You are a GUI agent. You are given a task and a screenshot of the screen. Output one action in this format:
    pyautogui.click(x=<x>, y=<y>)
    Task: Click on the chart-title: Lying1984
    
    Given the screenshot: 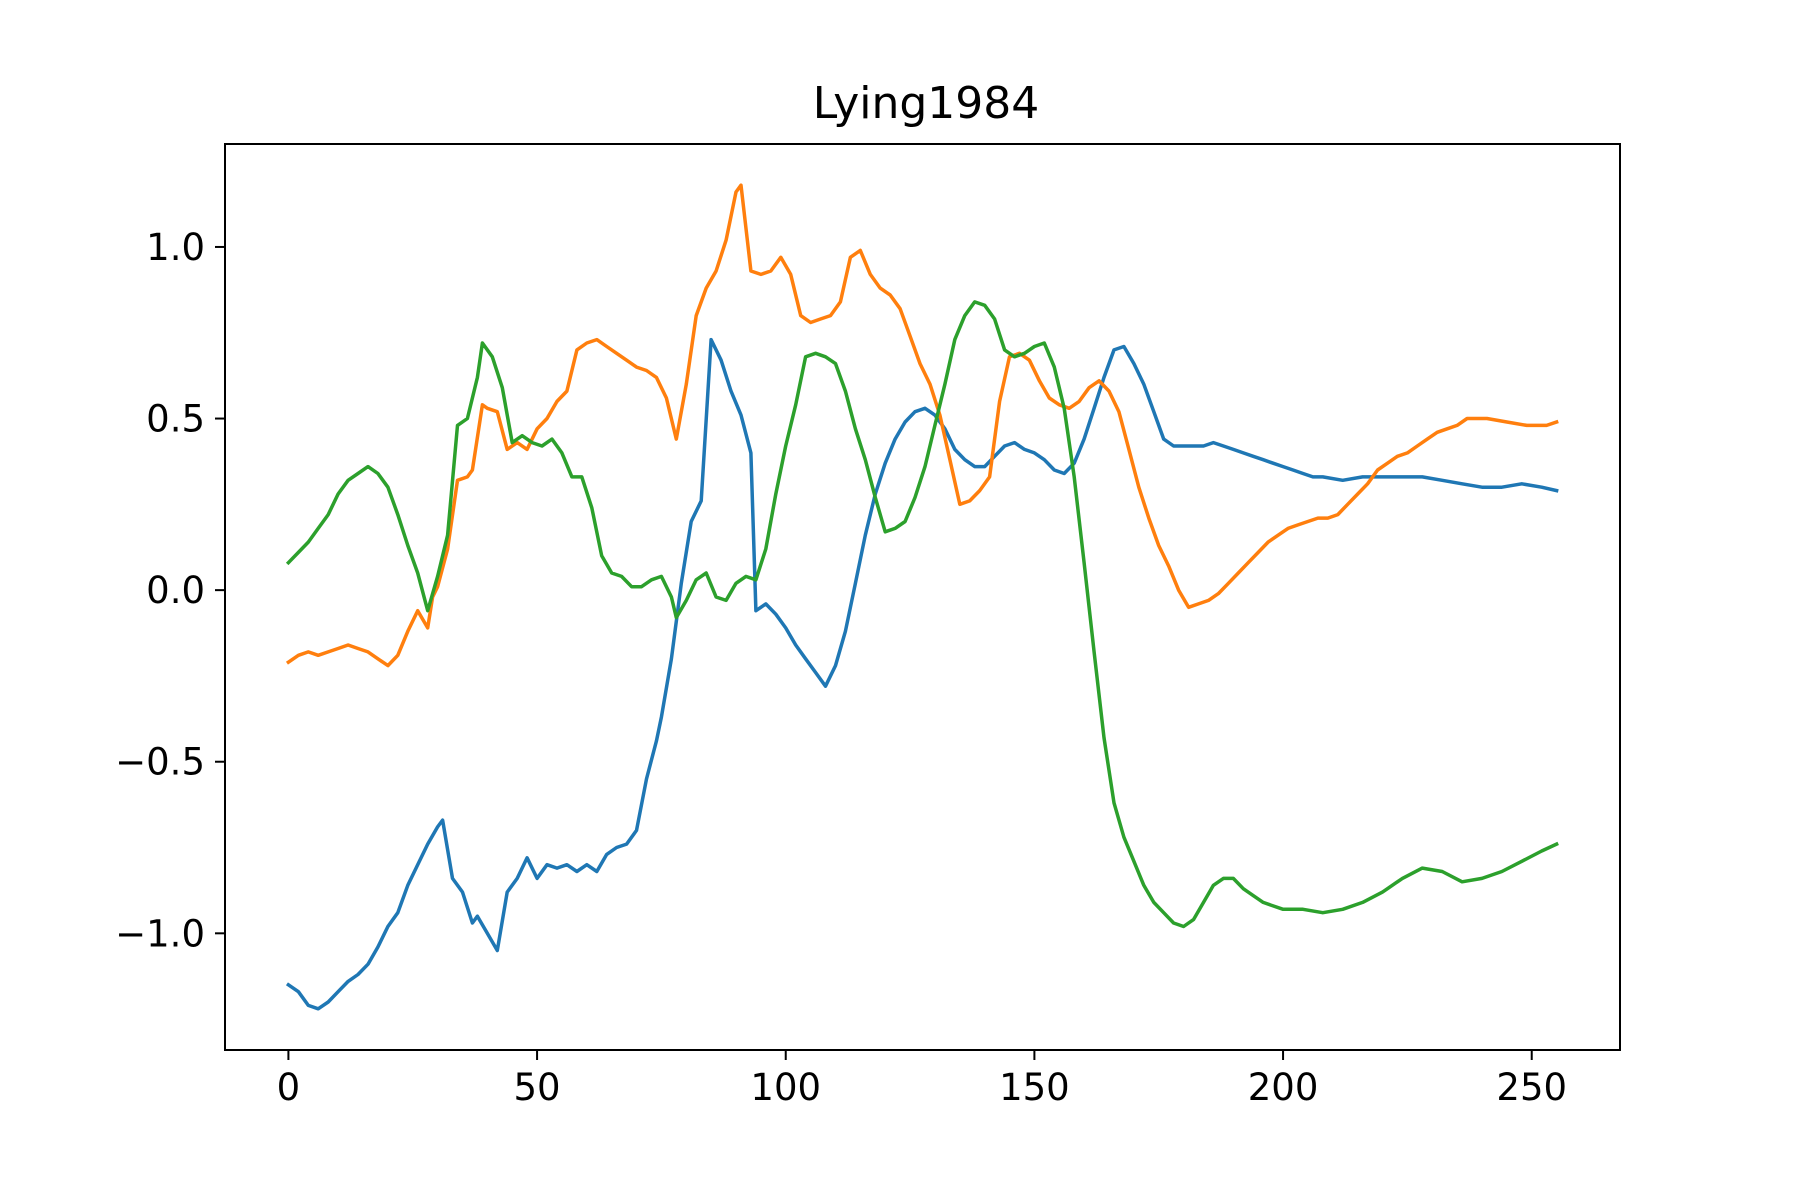 What is the action you would take?
    pyautogui.click(x=926, y=103)
    